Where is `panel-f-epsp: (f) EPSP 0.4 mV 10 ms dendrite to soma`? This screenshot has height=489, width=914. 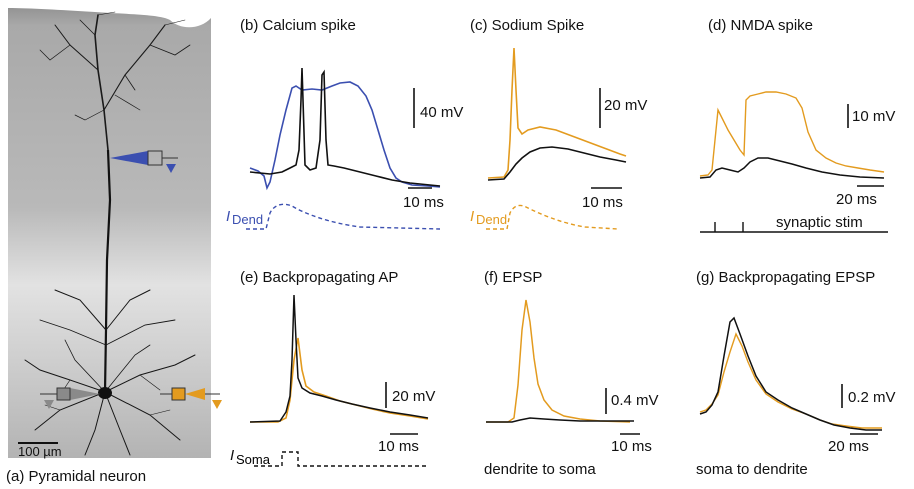 panel-f-epsp: (f) EPSP 0.4 mV 10 ms dendrite to soma is located at coordinates (571, 373).